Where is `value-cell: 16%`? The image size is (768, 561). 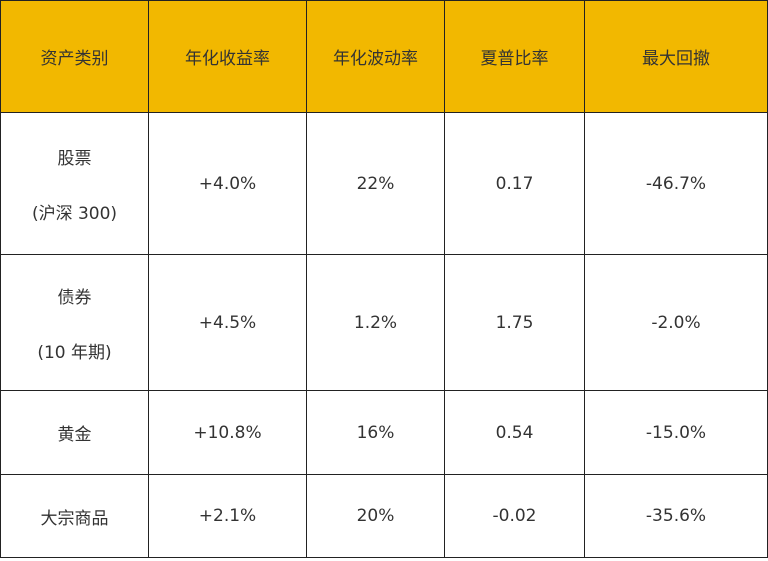
value-cell: 16% is located at coordinates (375, 432).